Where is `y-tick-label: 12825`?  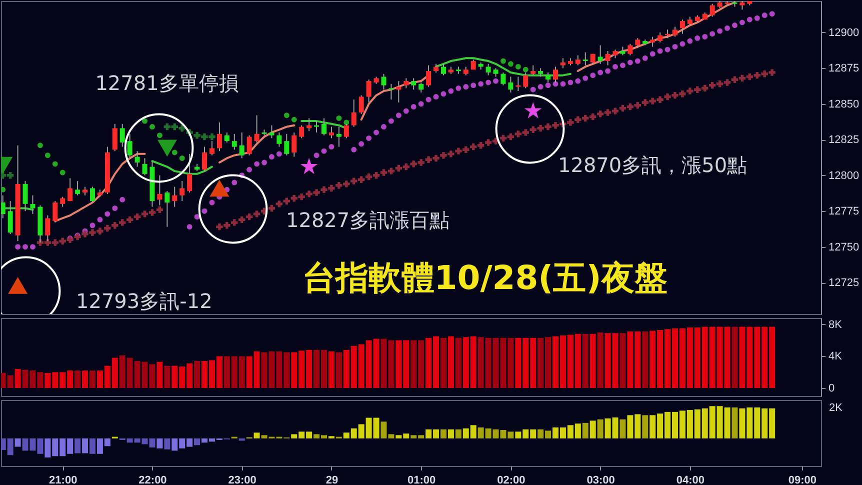
y-tick-label: 12825 is located at coordinates (844, 140).